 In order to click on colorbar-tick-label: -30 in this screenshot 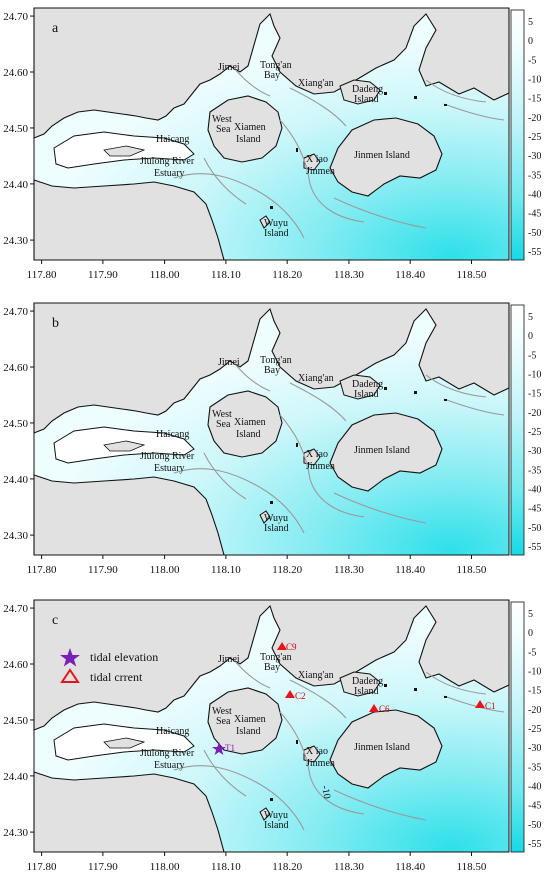, I will do `click(534, 451)`.